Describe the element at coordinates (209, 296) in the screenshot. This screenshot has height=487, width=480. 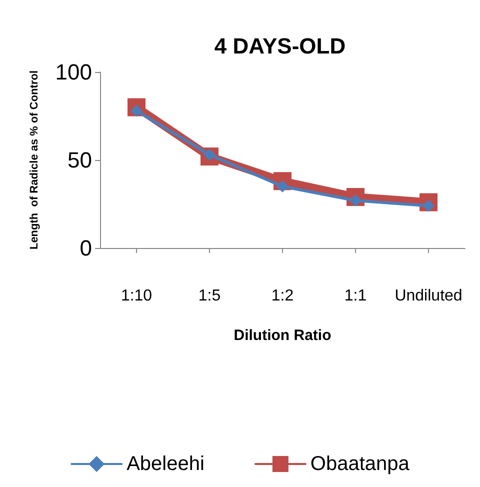
I see `x-tick-label: 1:5` at that location.